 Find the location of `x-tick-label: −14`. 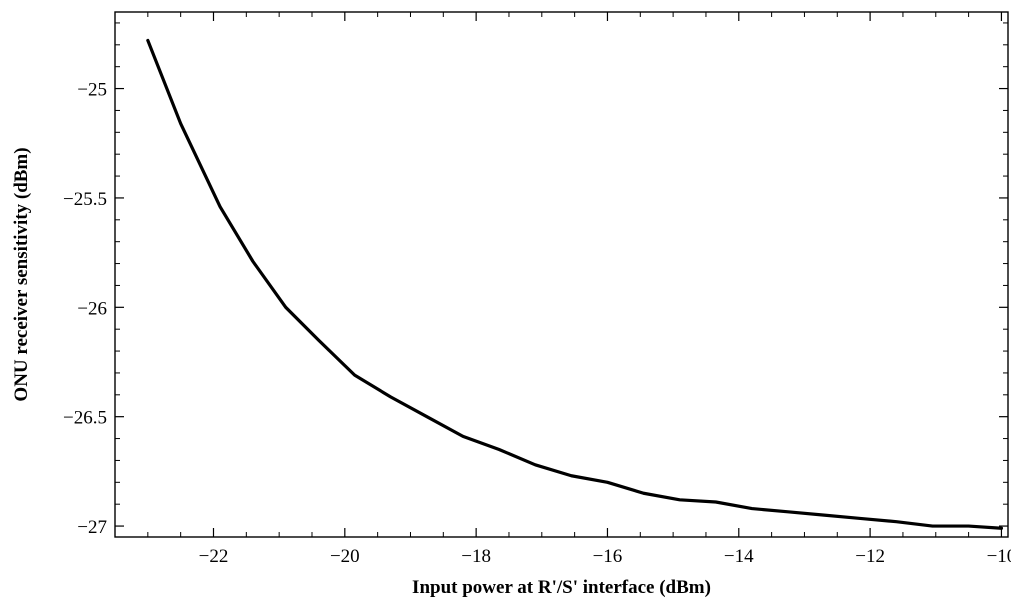

x-tick-label: −14 is located at coordinates (739, 556).